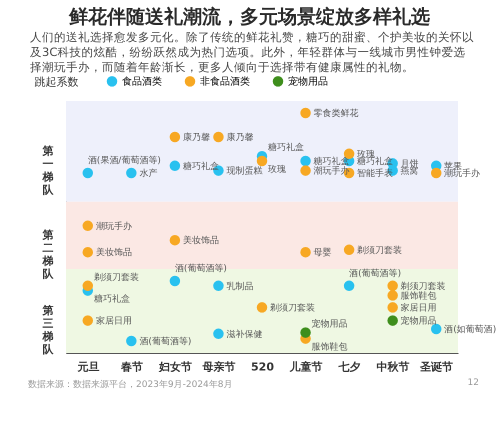  I want to click on x-tick-label: 母亲节, so click(218, 367).